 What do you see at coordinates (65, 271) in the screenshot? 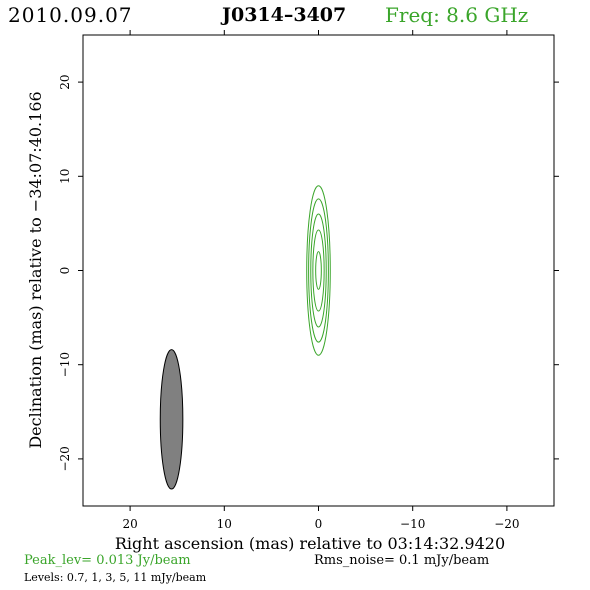
I see `y-tick-label: 0` at bounding box center [65, 271].